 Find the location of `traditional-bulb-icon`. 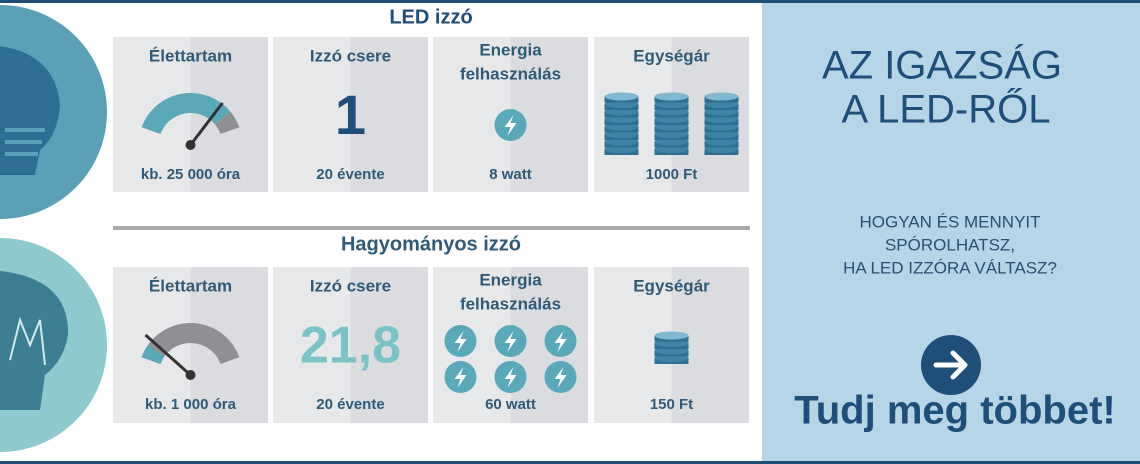

traditional-bulb-icon is located at coordinates (34, 340).